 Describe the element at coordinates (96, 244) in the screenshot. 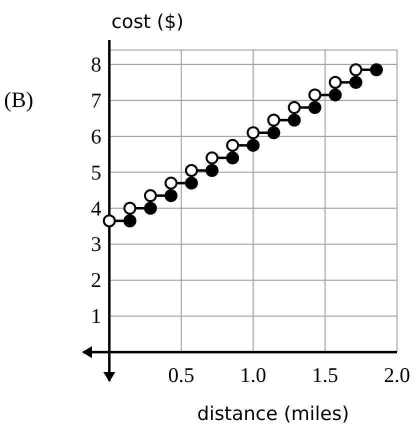

I see `y-tick-label: 3` at that location.